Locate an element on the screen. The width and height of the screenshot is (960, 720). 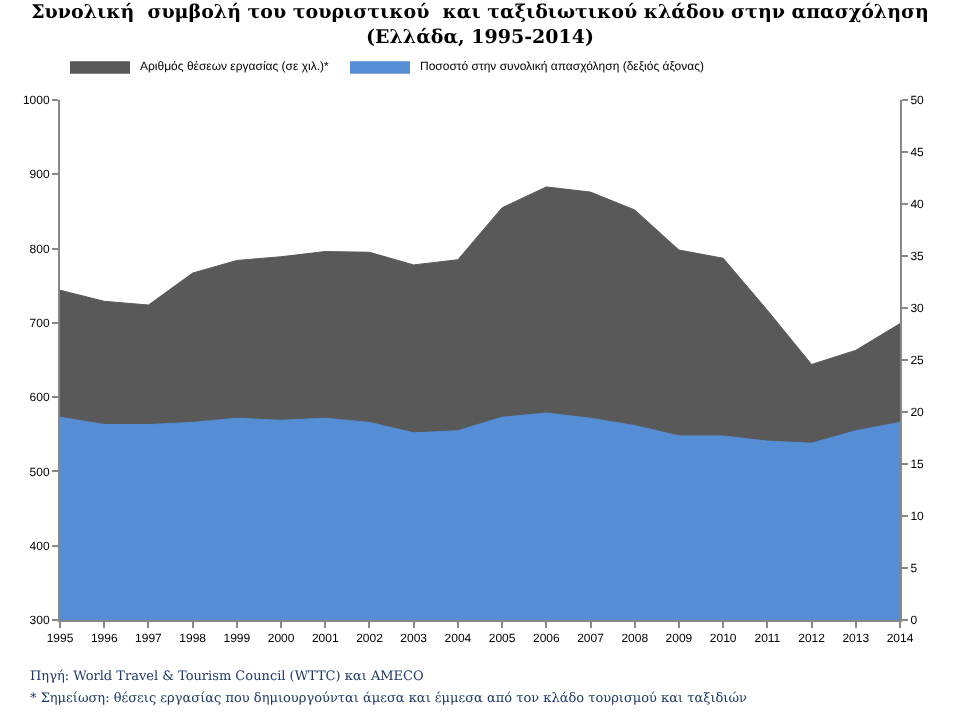
chart-title: Συνολική συμβολή του τουριστικού και ταξιδιωτικού κλάδου στην απασχόληση (Ελλάδα, 1995-2014) is located at coordinates (480, 25).